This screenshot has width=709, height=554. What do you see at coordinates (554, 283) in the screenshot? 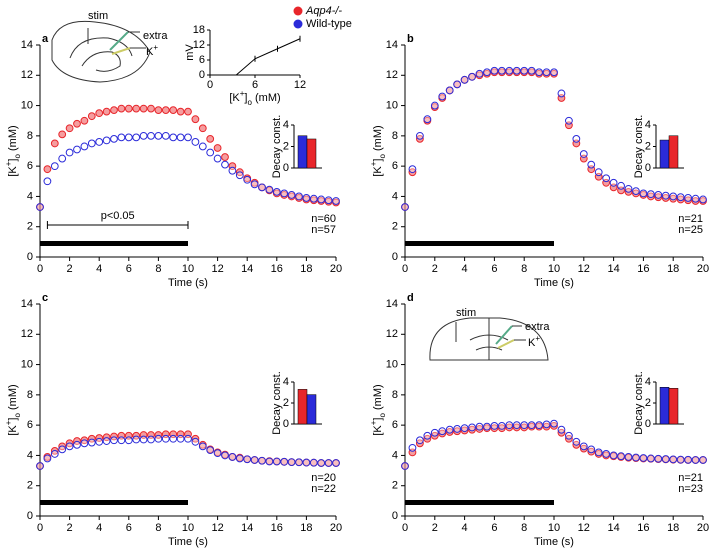
I see `x-axis-title: Time (s)` at bounding box center [554, 283].